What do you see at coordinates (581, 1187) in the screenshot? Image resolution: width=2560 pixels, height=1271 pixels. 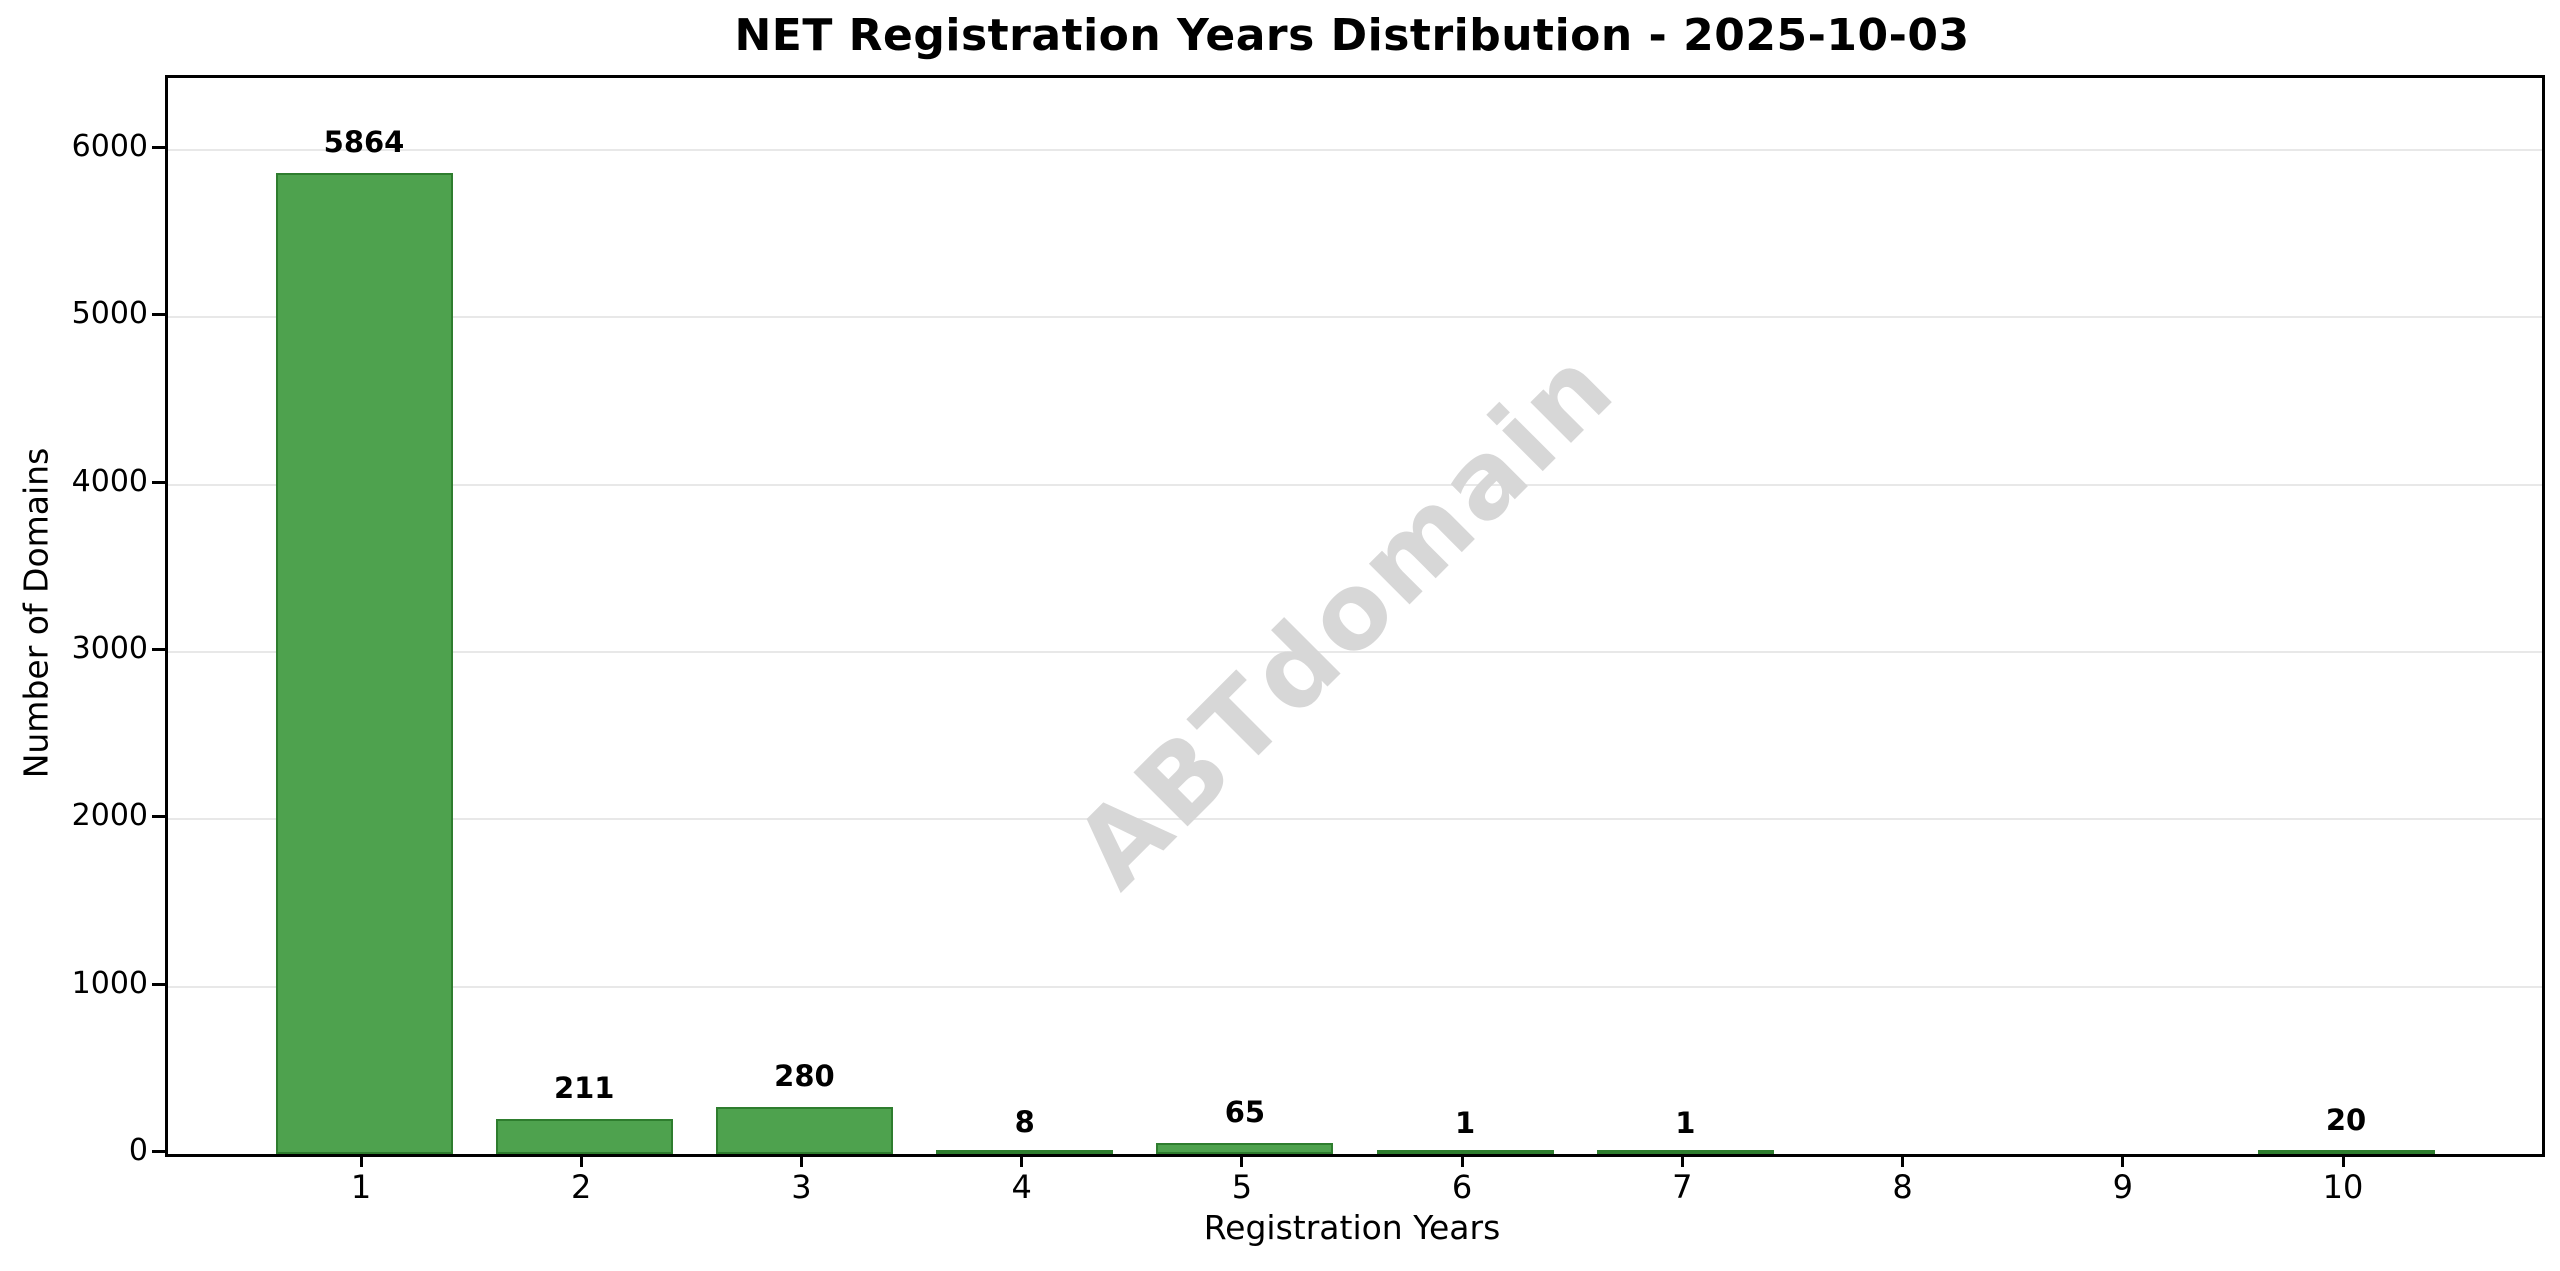 I see `xtick-label-2: 2` at bounding box center [581, 1187].